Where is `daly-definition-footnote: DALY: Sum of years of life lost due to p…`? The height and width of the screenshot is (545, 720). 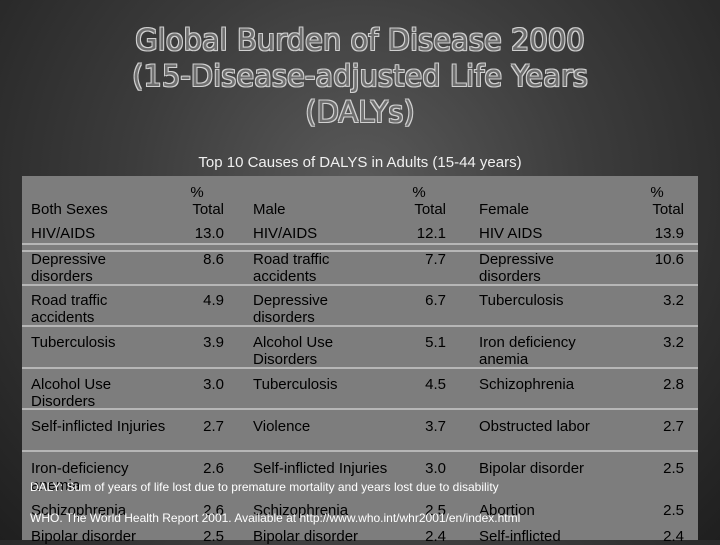
daly-definition-footnote: DALY: Sum of years of life lost due to p… is located at coordinates (264, 487).